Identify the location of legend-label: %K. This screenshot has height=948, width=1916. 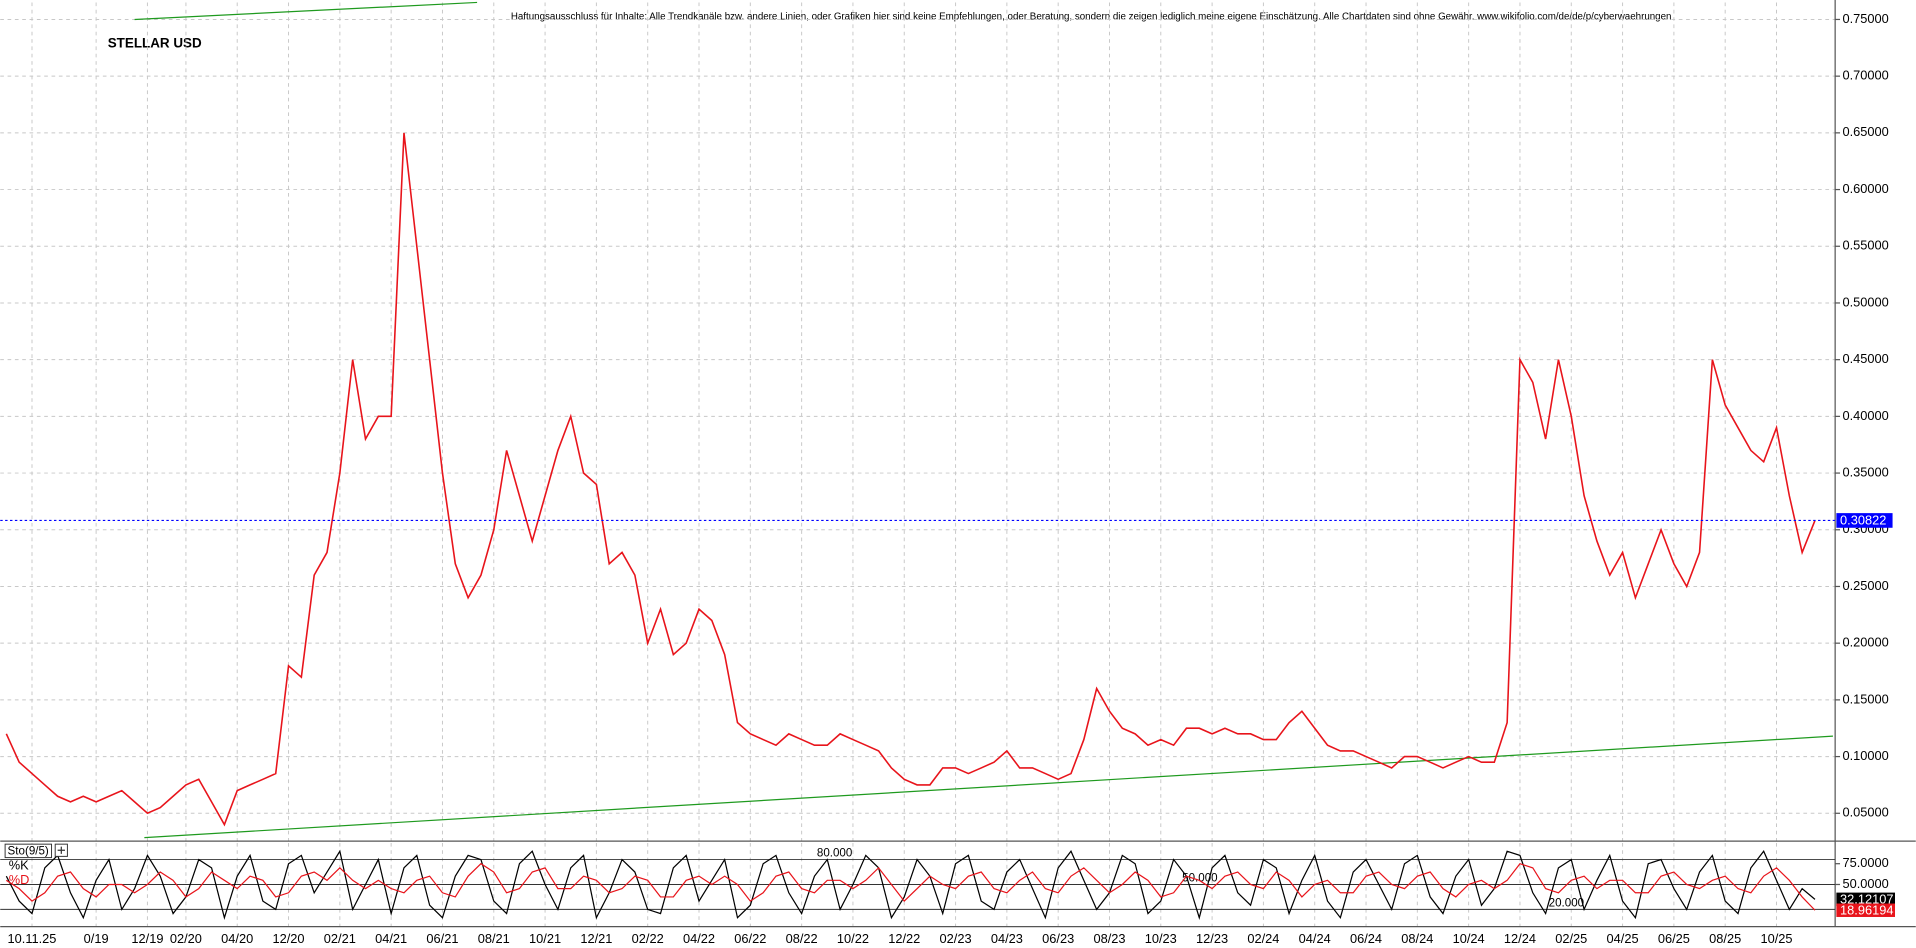
(19, 865).